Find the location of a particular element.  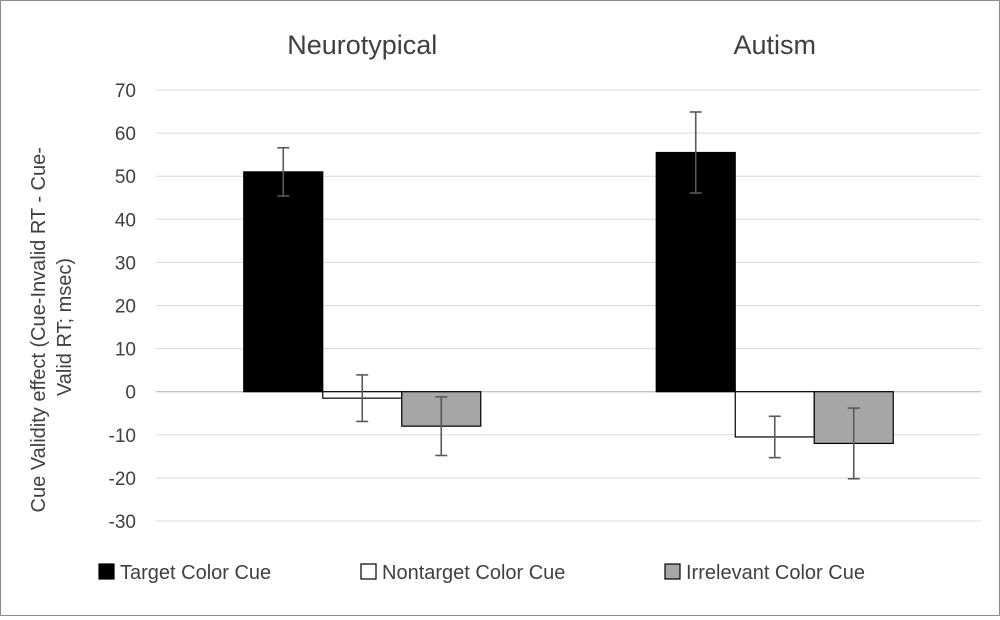

legend-item: Target Color Cue is located at coordinates (184, 573).